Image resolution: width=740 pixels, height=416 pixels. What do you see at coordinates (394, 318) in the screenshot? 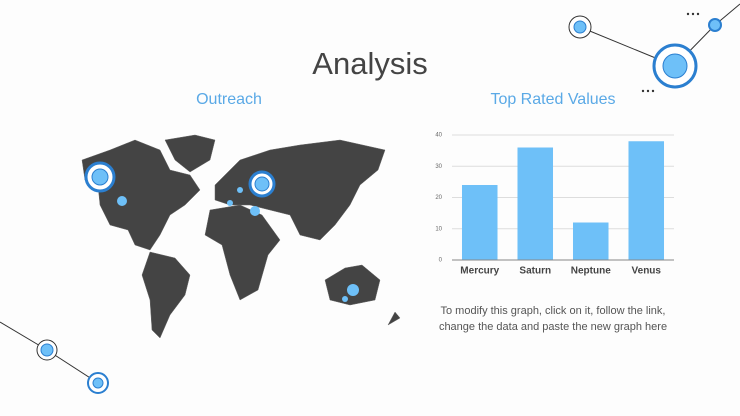
I see `new-zealand` at bounding box center [394, 318].